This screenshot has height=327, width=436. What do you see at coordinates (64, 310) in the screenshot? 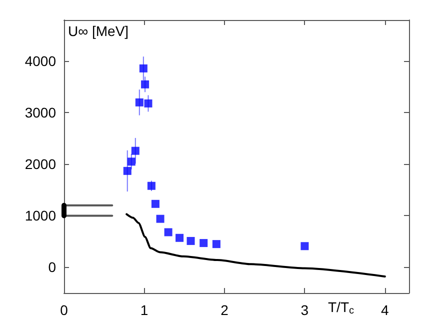
I see `x-tick-label: 0` at bounding box center [64, 310].